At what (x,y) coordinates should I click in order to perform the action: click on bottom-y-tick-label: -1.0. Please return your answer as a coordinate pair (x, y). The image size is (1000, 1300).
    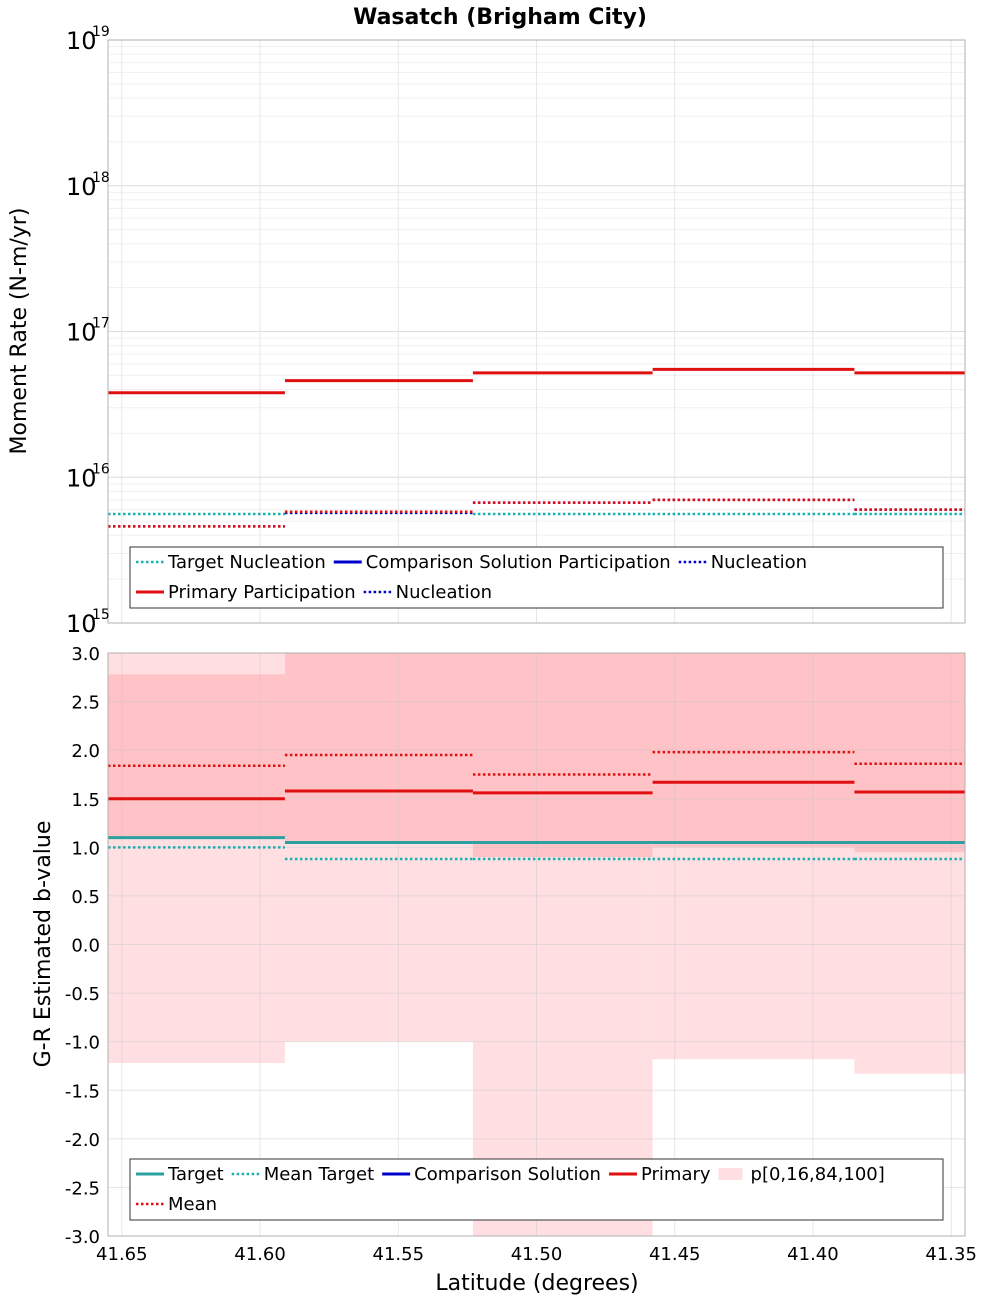
    Looking at the image, I should click on (82, 1043).